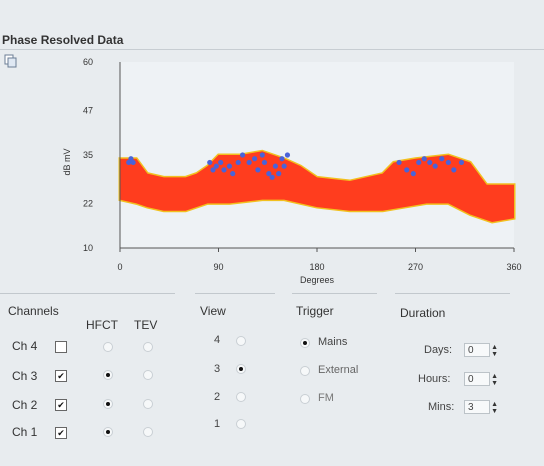 The width and height of the screenshot is (544, 466). Describe the element at coordinates (88, 248) in the screenshot. I see `y-tick-label: 10` at that location.